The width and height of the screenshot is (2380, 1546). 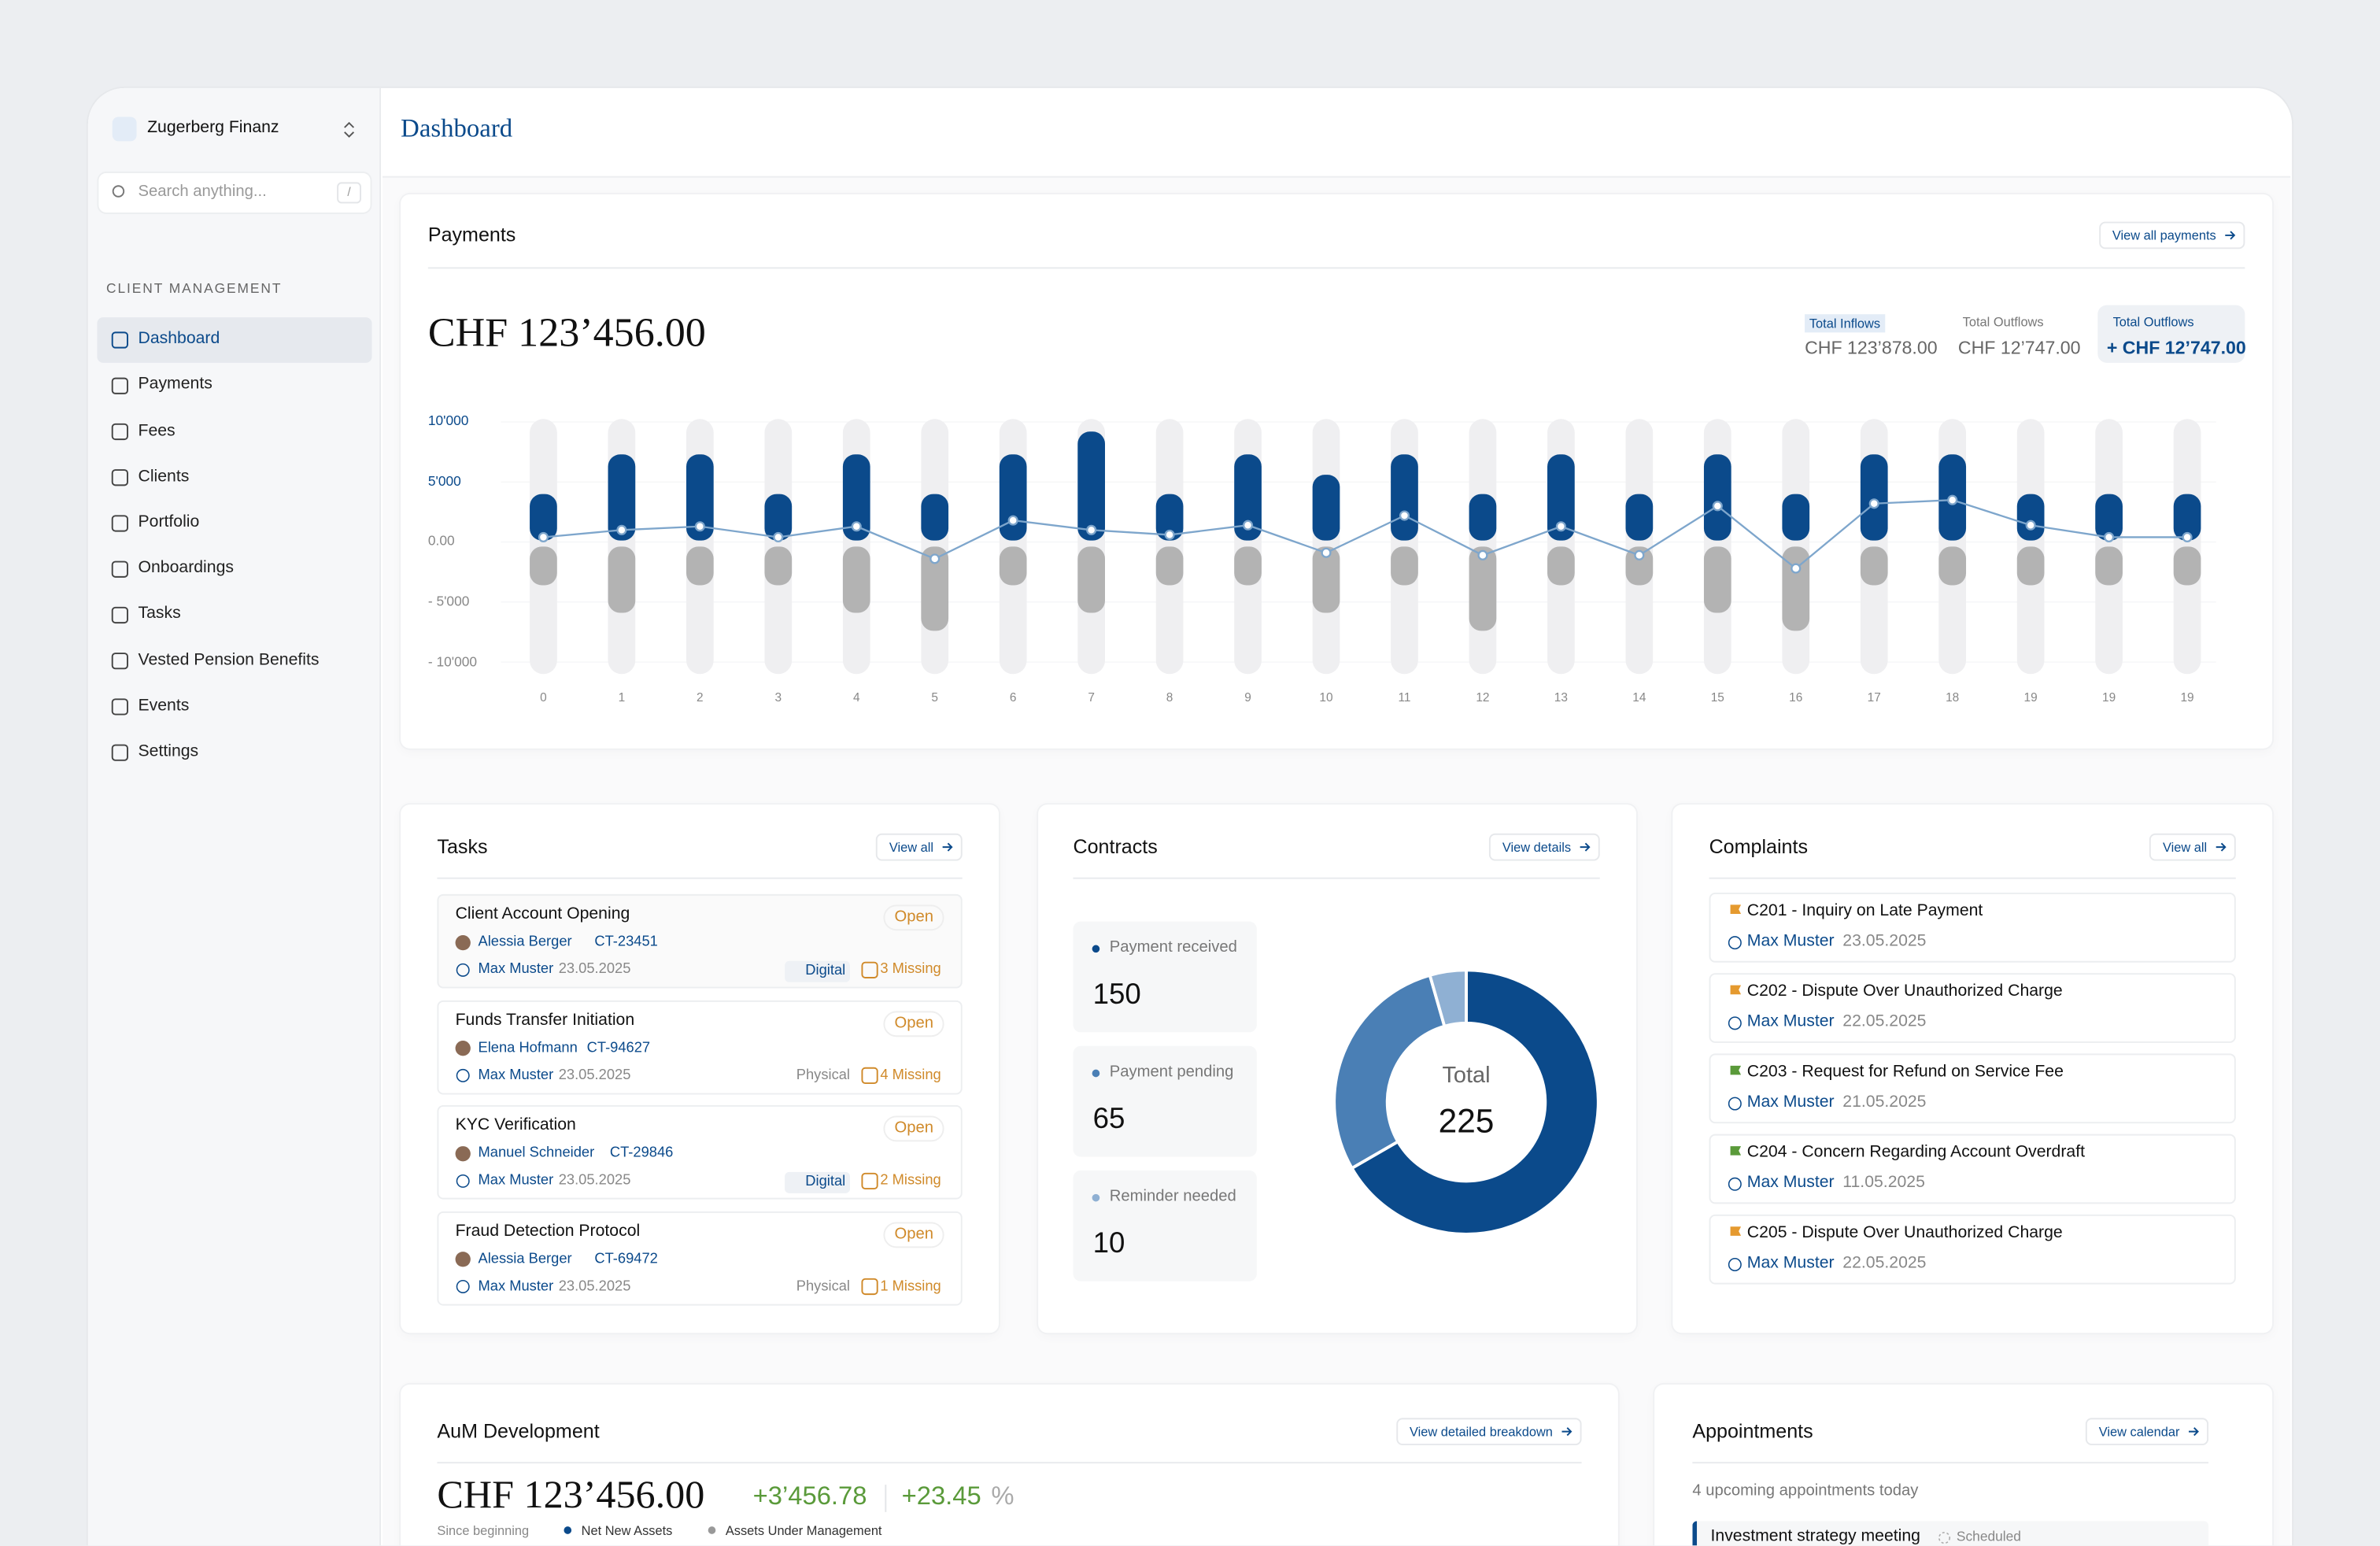 I want to click on link-button: View detailed breakdown, so click(x=1488, y=1431).